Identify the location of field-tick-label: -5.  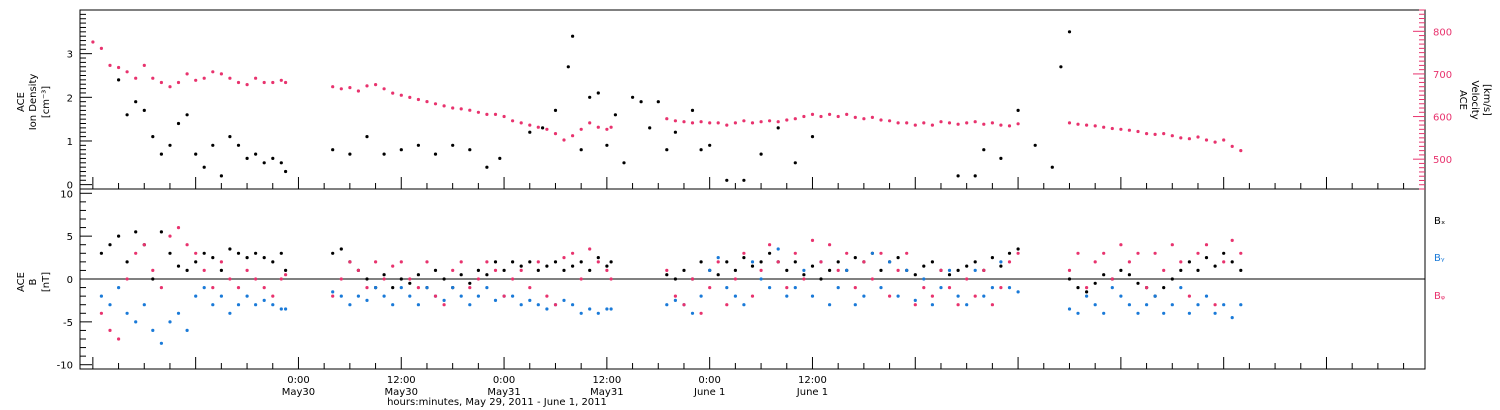
(68, 323).